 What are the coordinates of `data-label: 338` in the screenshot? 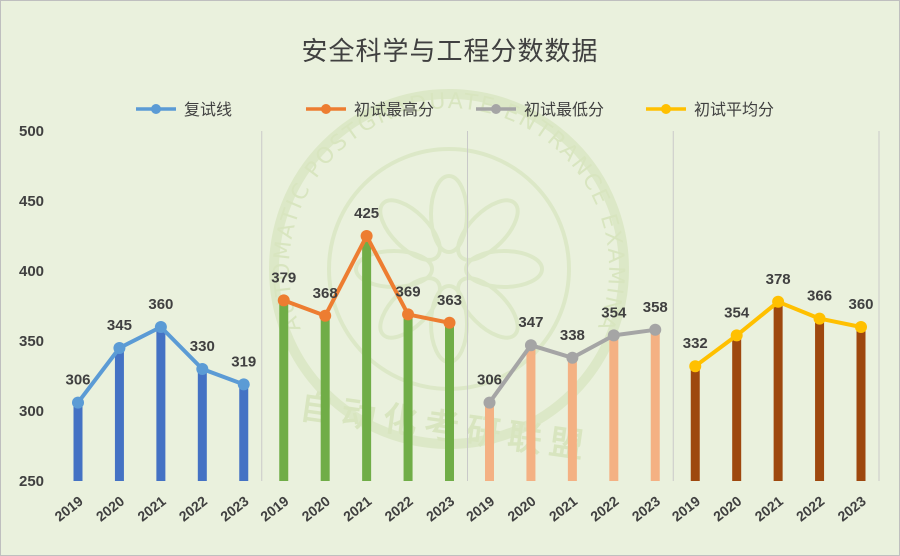 It's located at (572, 335).